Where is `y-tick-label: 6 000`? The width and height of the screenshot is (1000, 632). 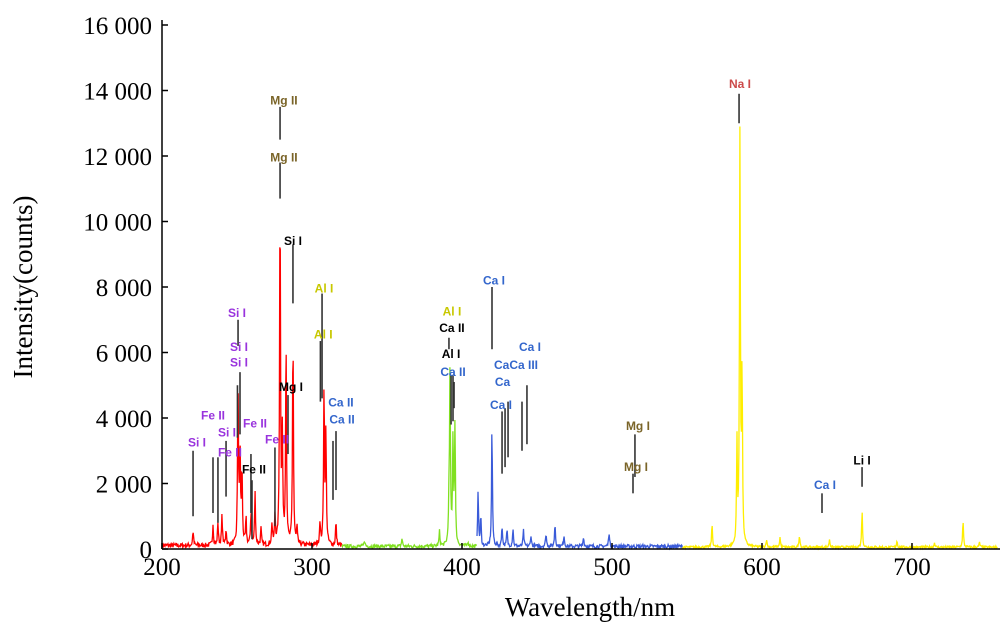 y-tick-label: 6 000 is located at coordinates (124, 354).